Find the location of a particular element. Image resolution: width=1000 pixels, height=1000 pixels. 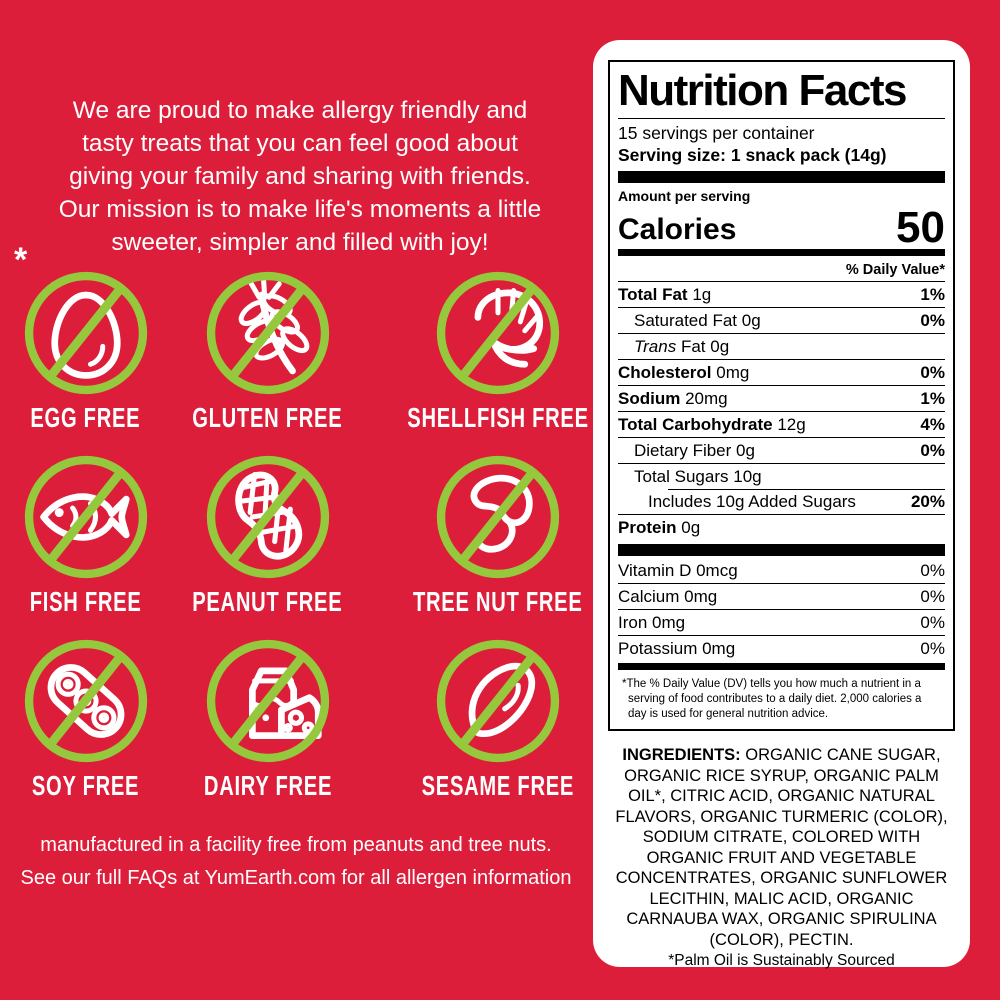

nutrient-row-total-sugars: Total Sugars 10g is located at coordinates (781, 476).